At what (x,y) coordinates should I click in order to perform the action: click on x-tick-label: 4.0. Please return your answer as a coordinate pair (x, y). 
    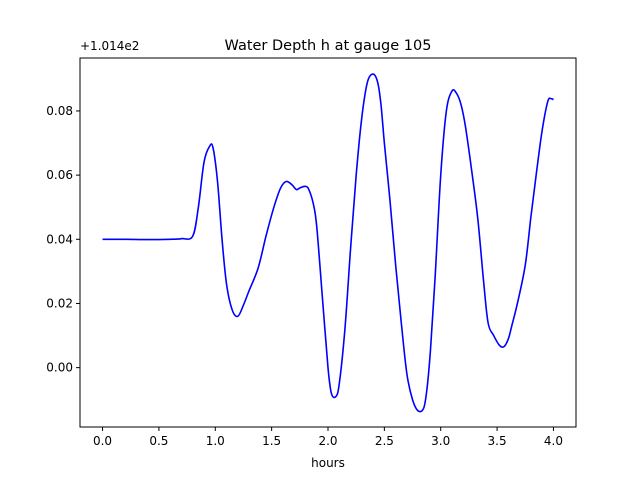
    Looking at the image, I should click on (553, 441).